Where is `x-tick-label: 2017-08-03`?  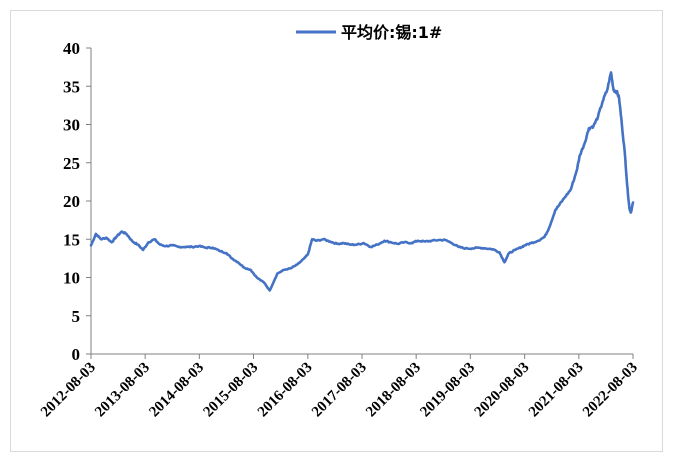
x-tick-label: 2017-08-03 is located at coordinates (339, 390).